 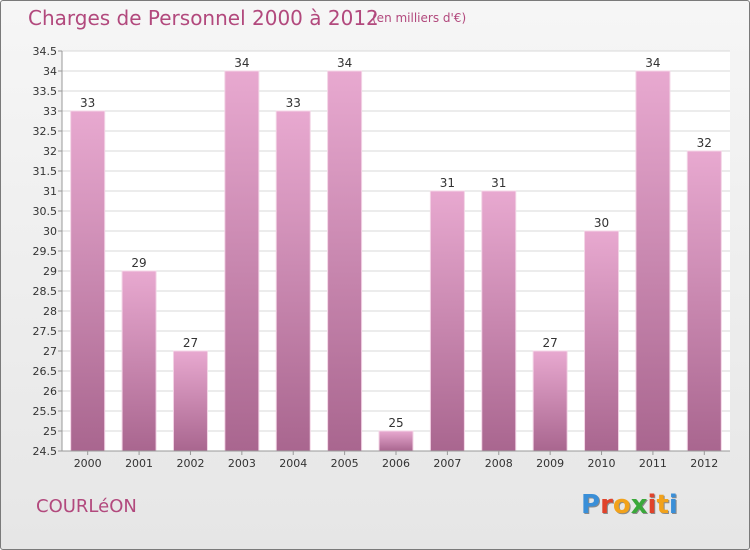 I want to click on city-name: COURLéON, so click(x=86, y=506).